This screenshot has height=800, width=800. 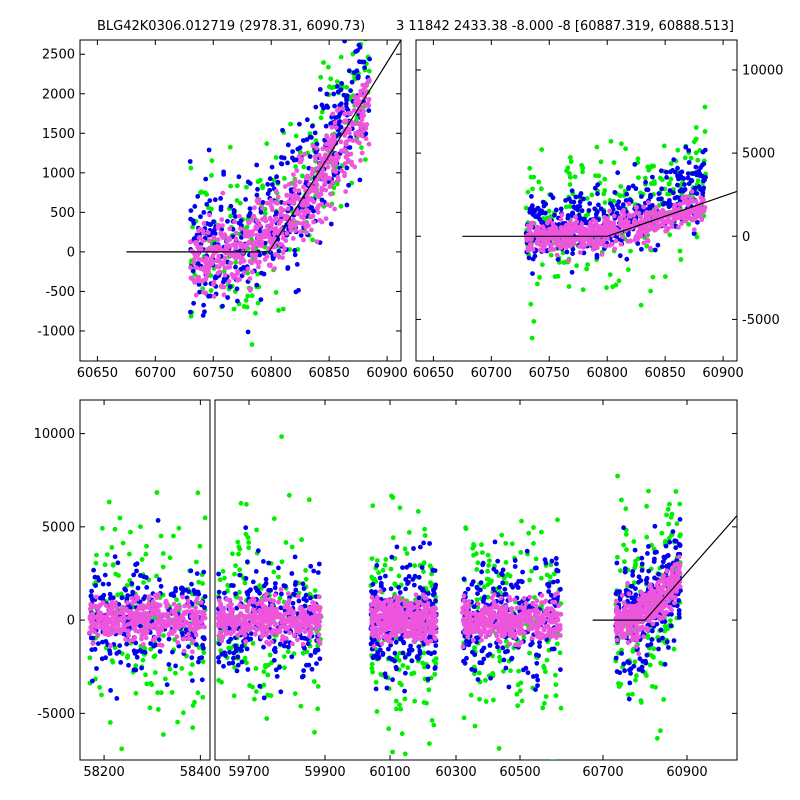 What do you see at coordinates (599, 222) in the screenshot?
I see `plot-area` at bounding box center [599, 222].